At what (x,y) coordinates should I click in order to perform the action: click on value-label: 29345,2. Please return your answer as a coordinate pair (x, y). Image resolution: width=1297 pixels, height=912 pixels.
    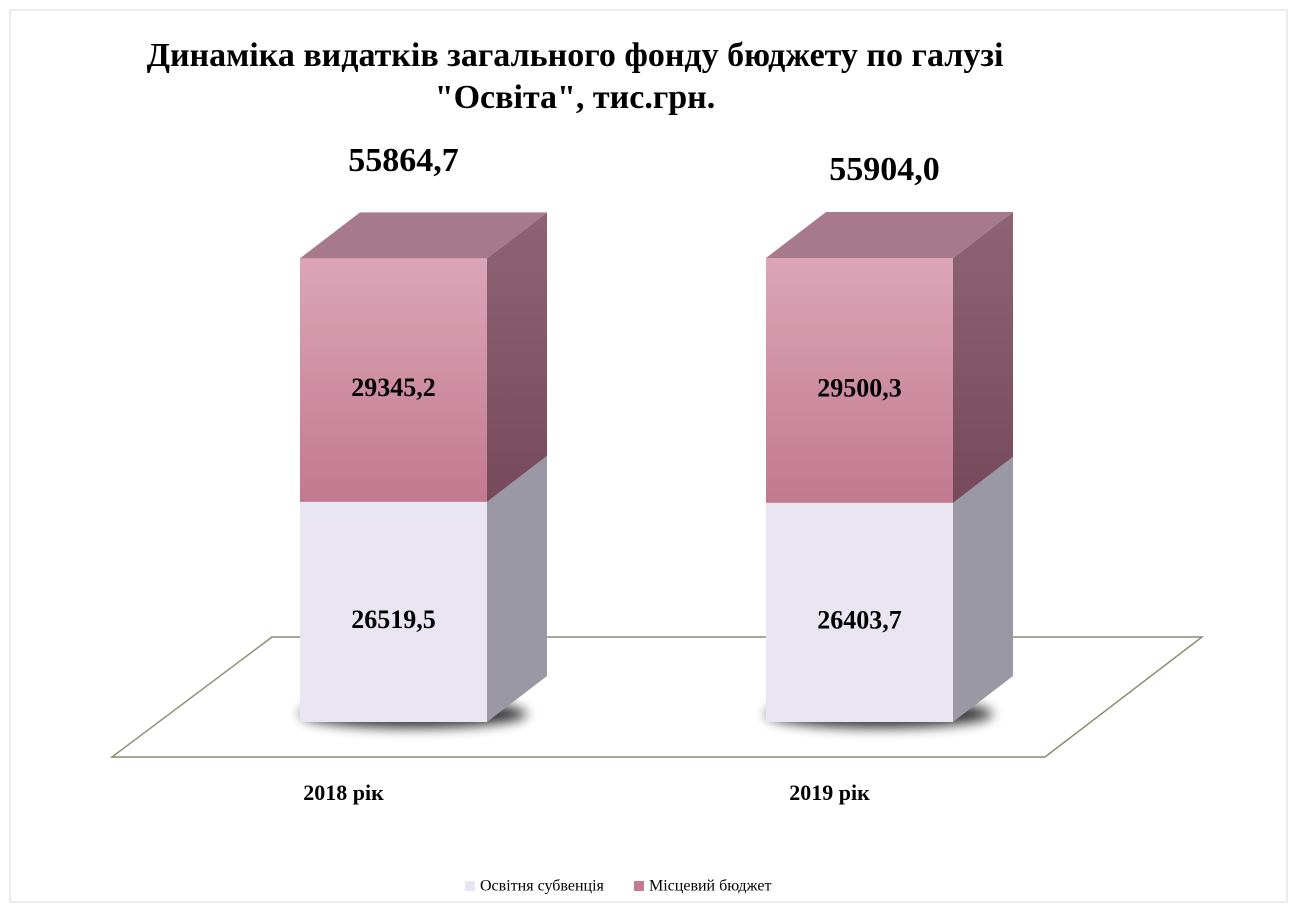
    Looking at the image, I should click on (393, 387).